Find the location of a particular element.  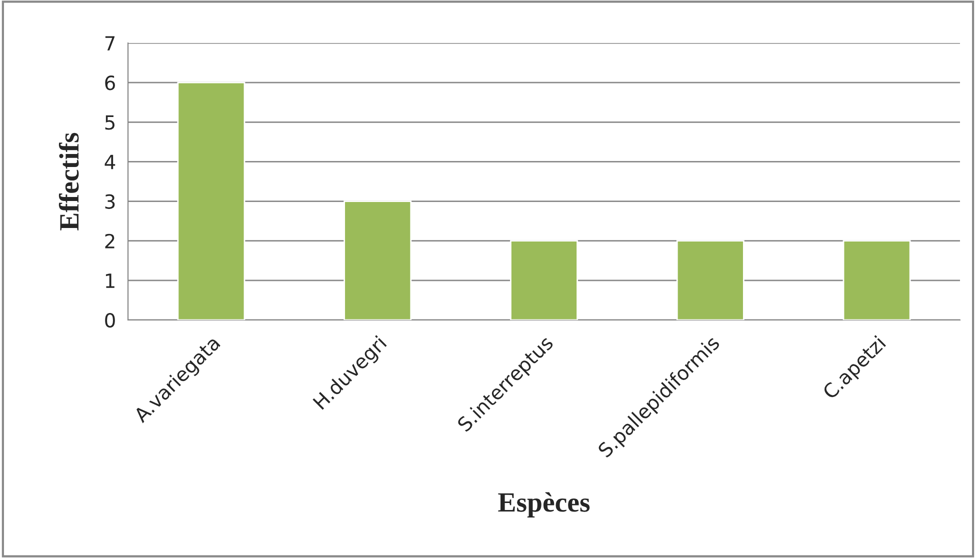

y-tick-label: 4 is located at coordinates (110, 162).